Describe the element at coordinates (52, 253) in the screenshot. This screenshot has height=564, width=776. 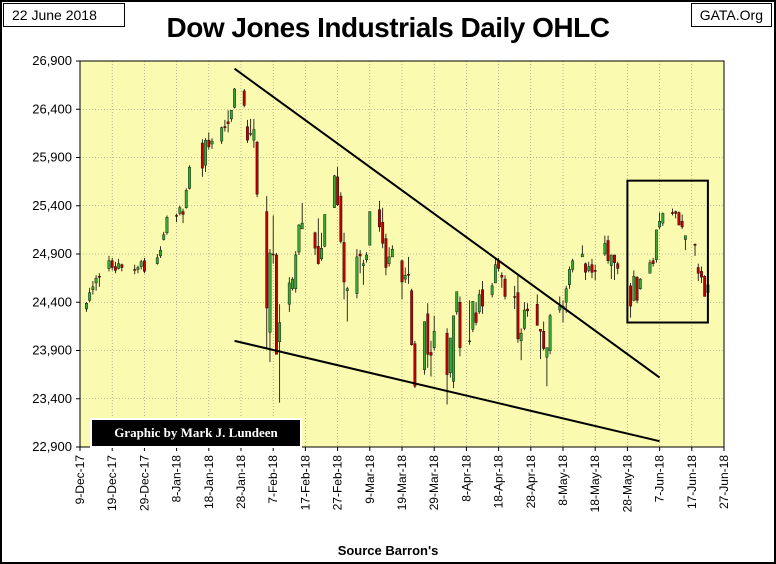
I see `y-tick-label: 24,900` at that location.